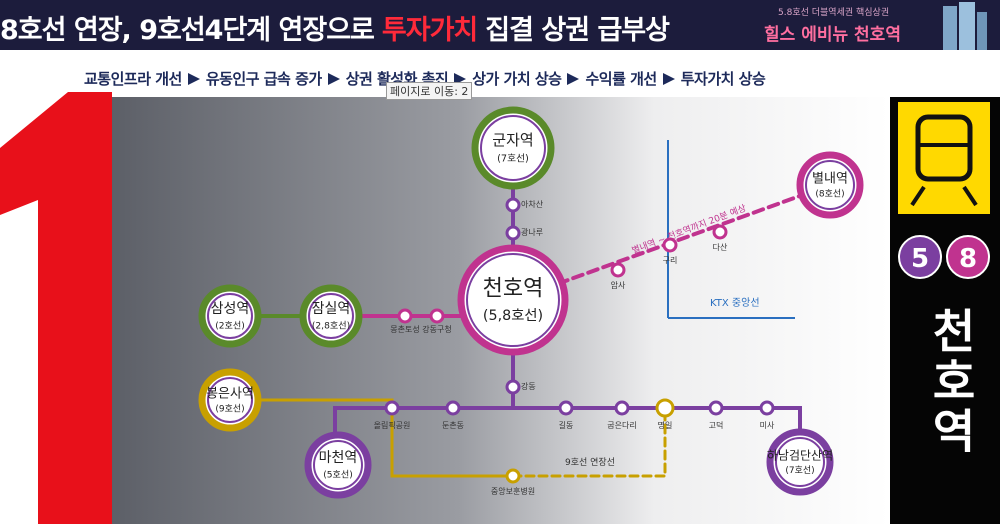 Image resolution: width=1000 pixels, height=524 pixels. What do you see at coordinates (436, 329) in the screenshot?
I see `minor-station-label: 강동구청` at bounding box center [436, 329].